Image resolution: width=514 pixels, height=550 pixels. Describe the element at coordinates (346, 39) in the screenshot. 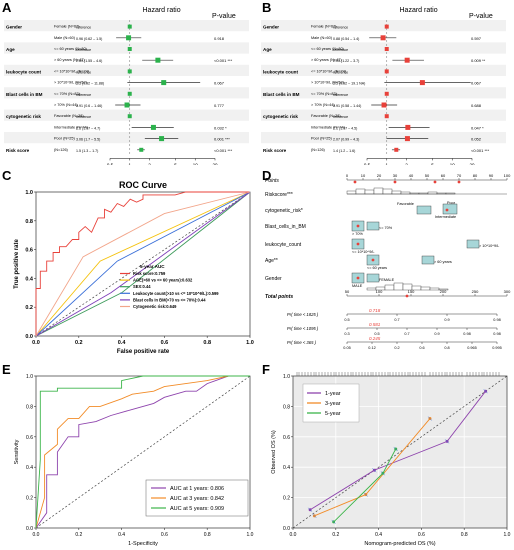

I see `hr-text: 0.88 (0.54 – 1.4)` at that location.